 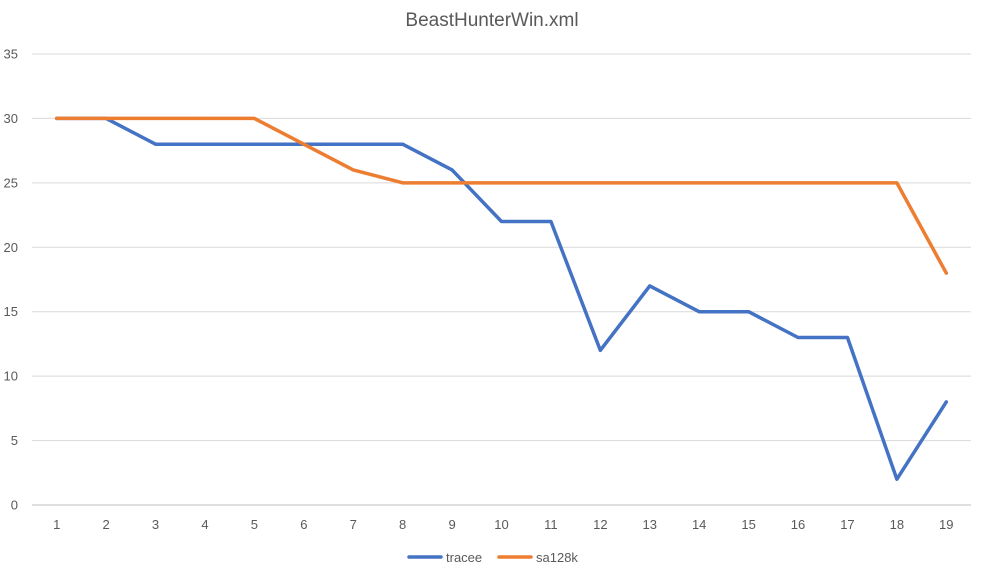 I want to click on y-axis-tick-labels: 0 5 10 15 20 25 30 35, so click(x=11, y=280).